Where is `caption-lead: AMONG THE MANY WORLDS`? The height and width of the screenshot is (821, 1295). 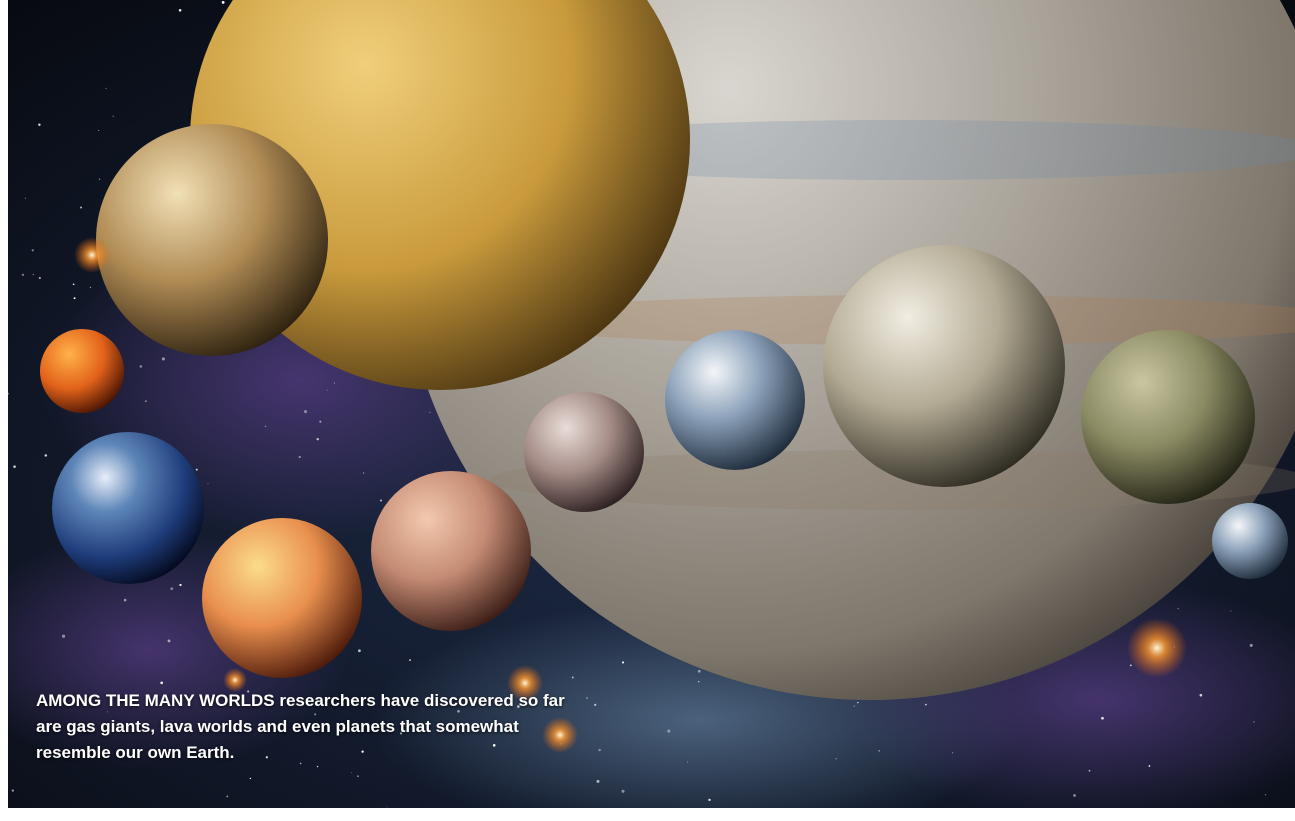
caption-lead: AMONG THE MANY WORLDS is located at coordinates (155, 700).